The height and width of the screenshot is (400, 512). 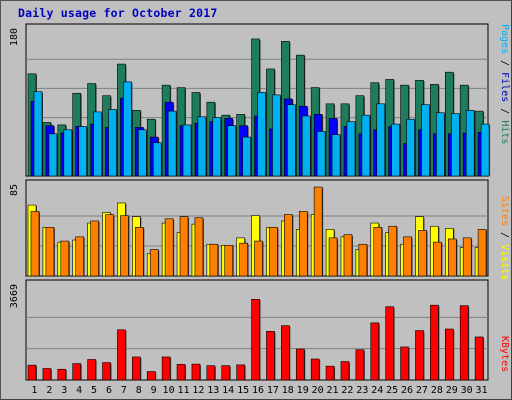 What do you see at coordinates (504, 354) in the screenshot?
I see `side-legend-label: KBytes` at bounding box center [504, 354].